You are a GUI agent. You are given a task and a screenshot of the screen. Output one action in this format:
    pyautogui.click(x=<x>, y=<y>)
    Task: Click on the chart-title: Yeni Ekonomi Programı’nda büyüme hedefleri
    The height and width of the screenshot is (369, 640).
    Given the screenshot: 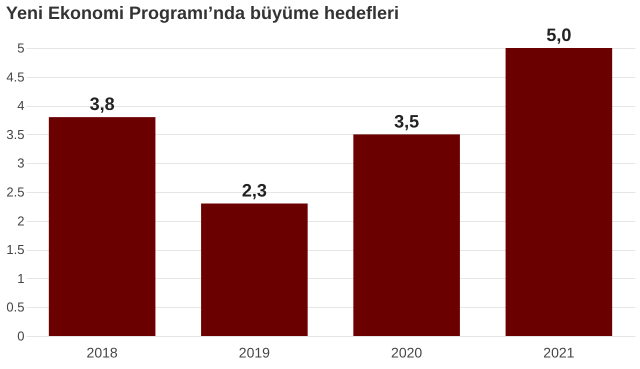 What is the action you would take?
    pyautogui.click(x=203, y=13)
    